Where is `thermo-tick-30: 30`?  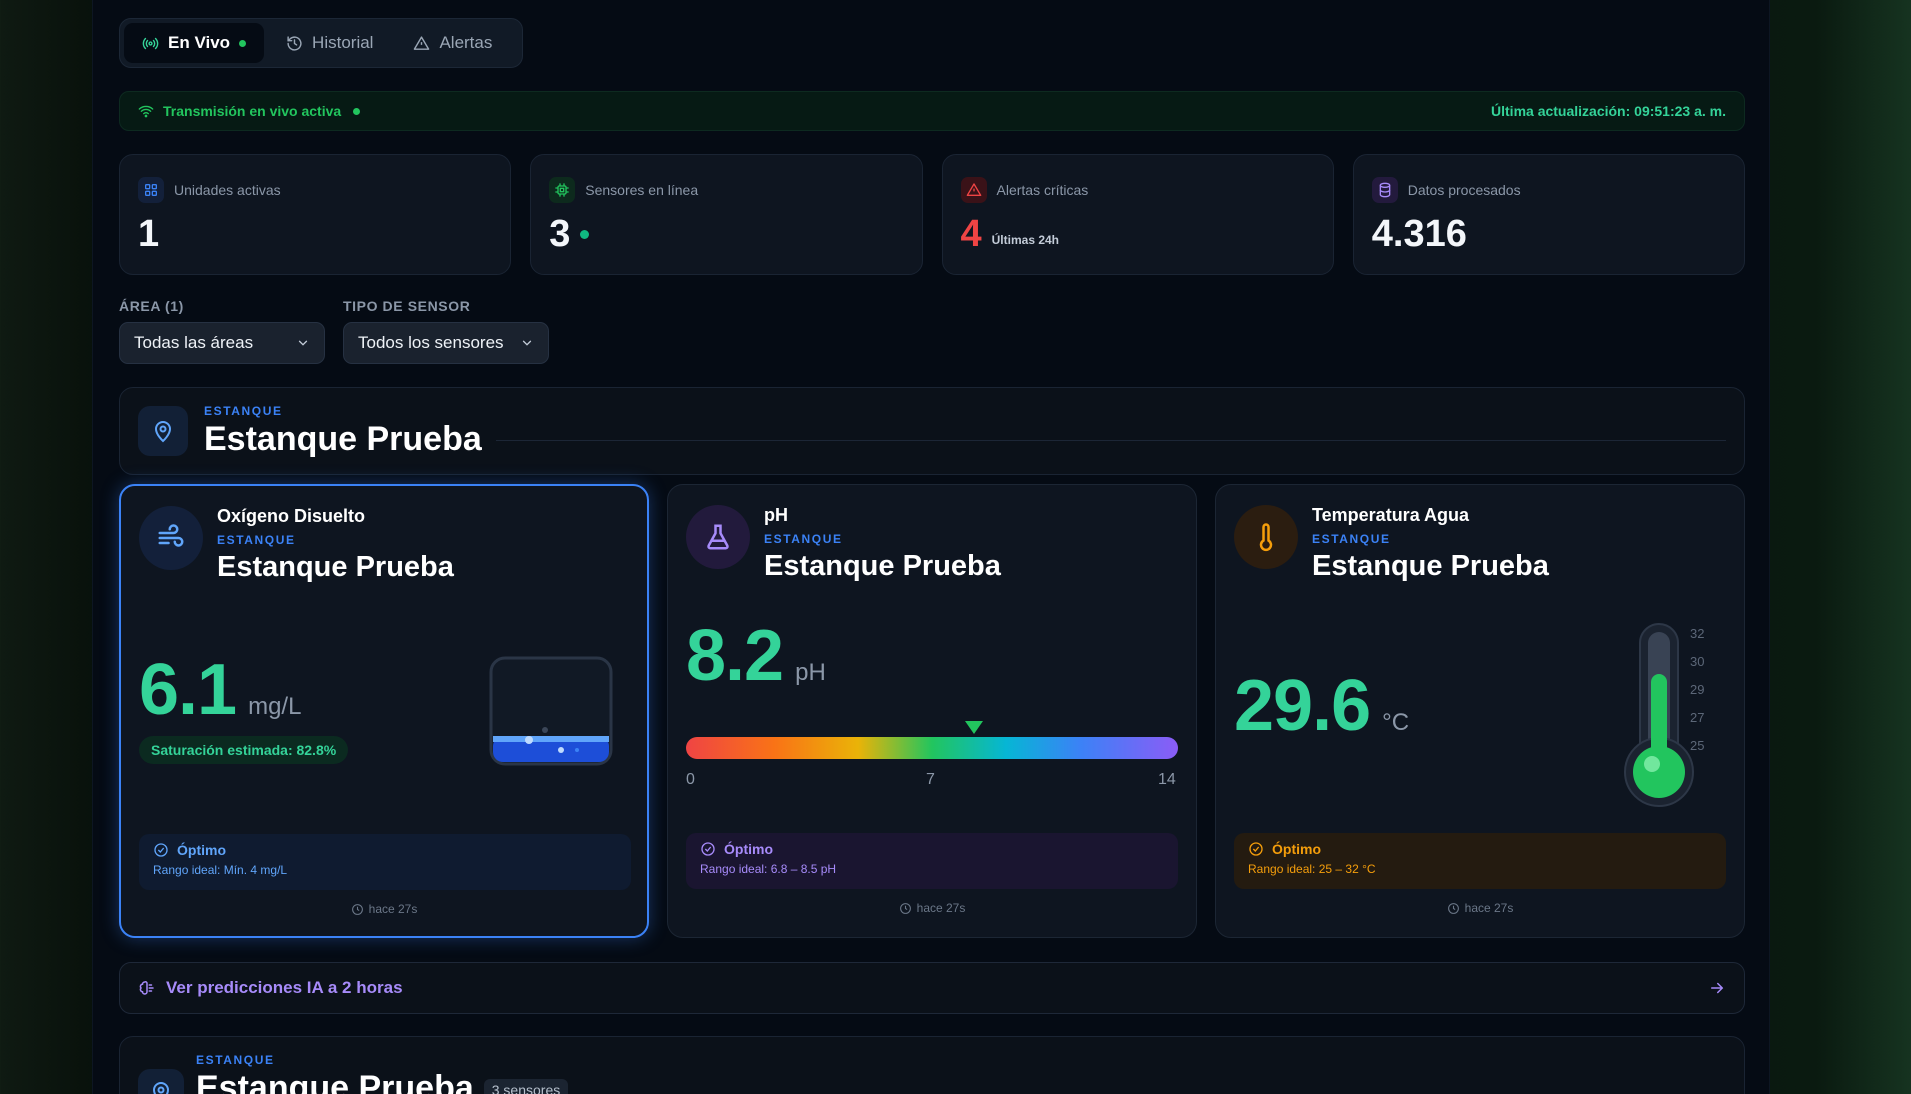
thermo-tick-30: 30 is located at coordinates (1697, 661).